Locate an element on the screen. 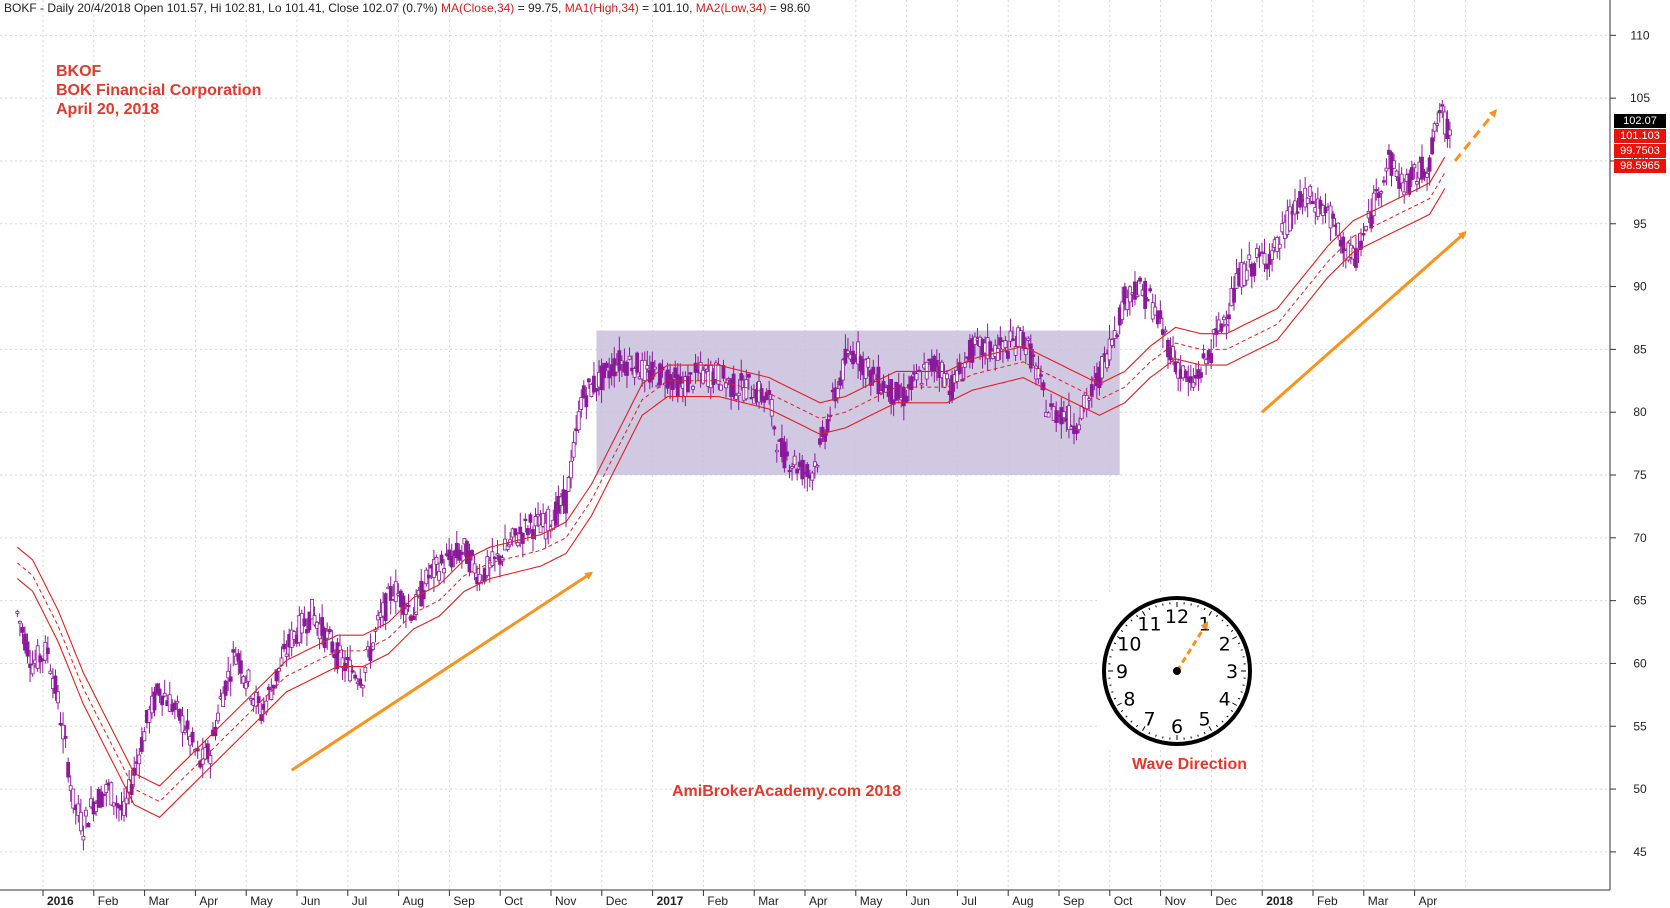 The width and height of the screenshot is (1670, 908). x-tick-label-19: Aug is located at coordinates (1022, 901).